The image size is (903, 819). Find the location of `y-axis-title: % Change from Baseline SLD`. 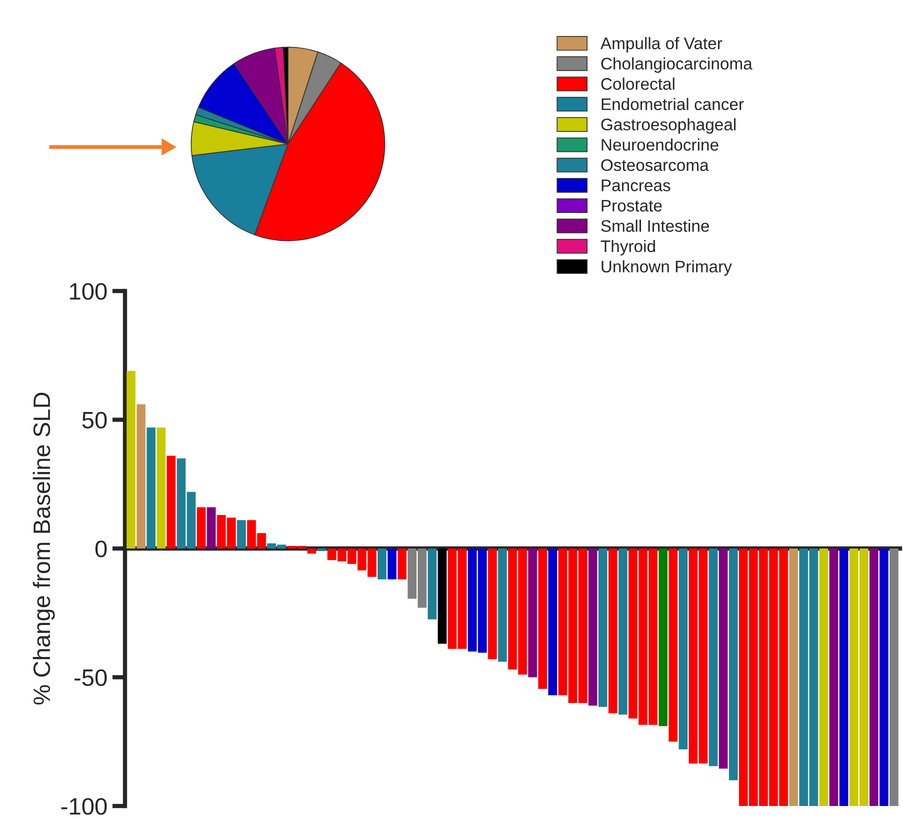

y-axis-title: % Change from Baseline SLD is located at coordinates (43, 548).